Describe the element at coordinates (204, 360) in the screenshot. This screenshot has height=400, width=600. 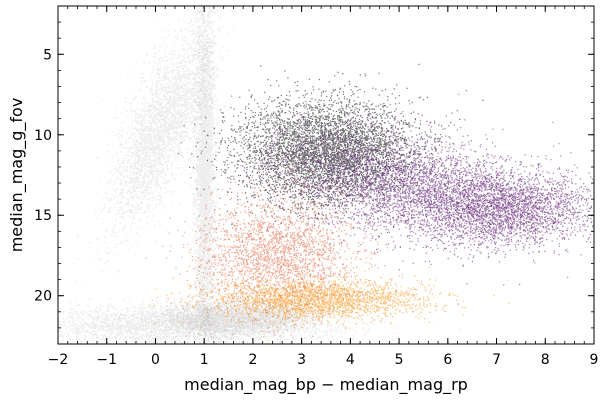
I see `x-tick-label: 1` at that location.